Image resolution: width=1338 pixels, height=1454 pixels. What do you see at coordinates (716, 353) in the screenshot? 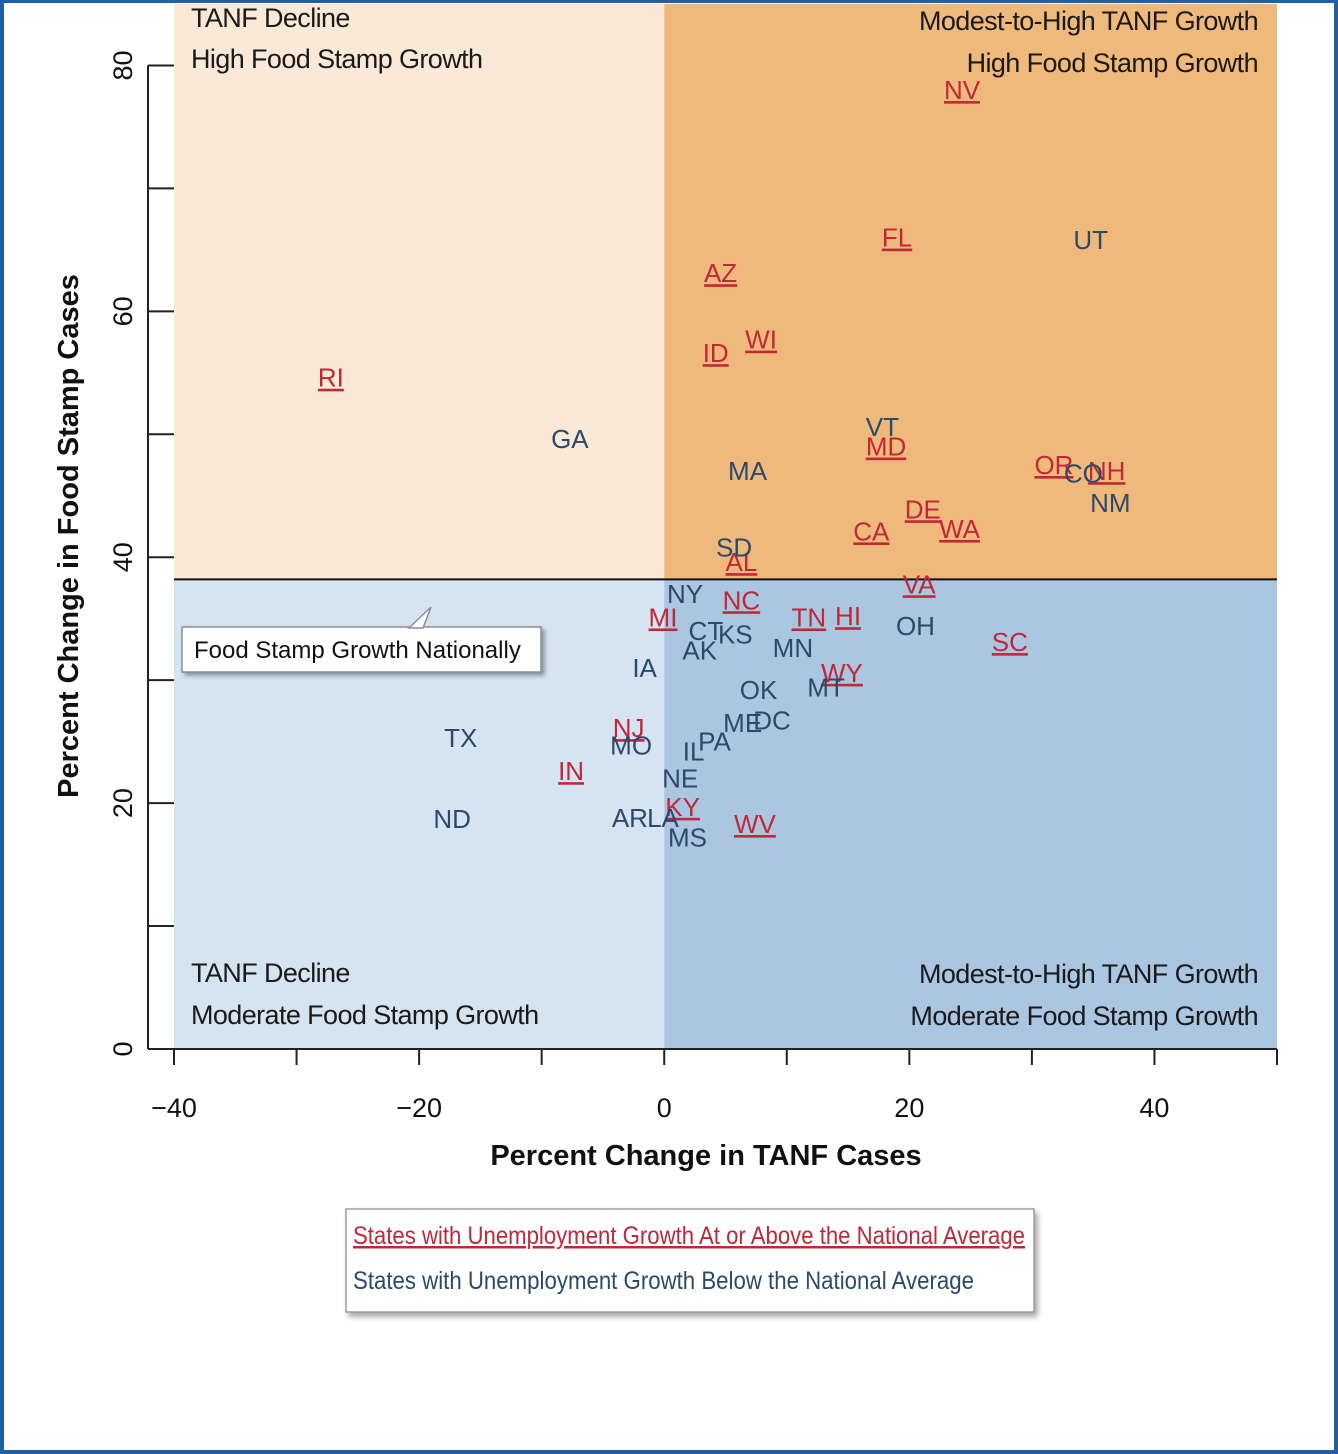
I see `state-point-id: ID` at bounding box center [716, 353].